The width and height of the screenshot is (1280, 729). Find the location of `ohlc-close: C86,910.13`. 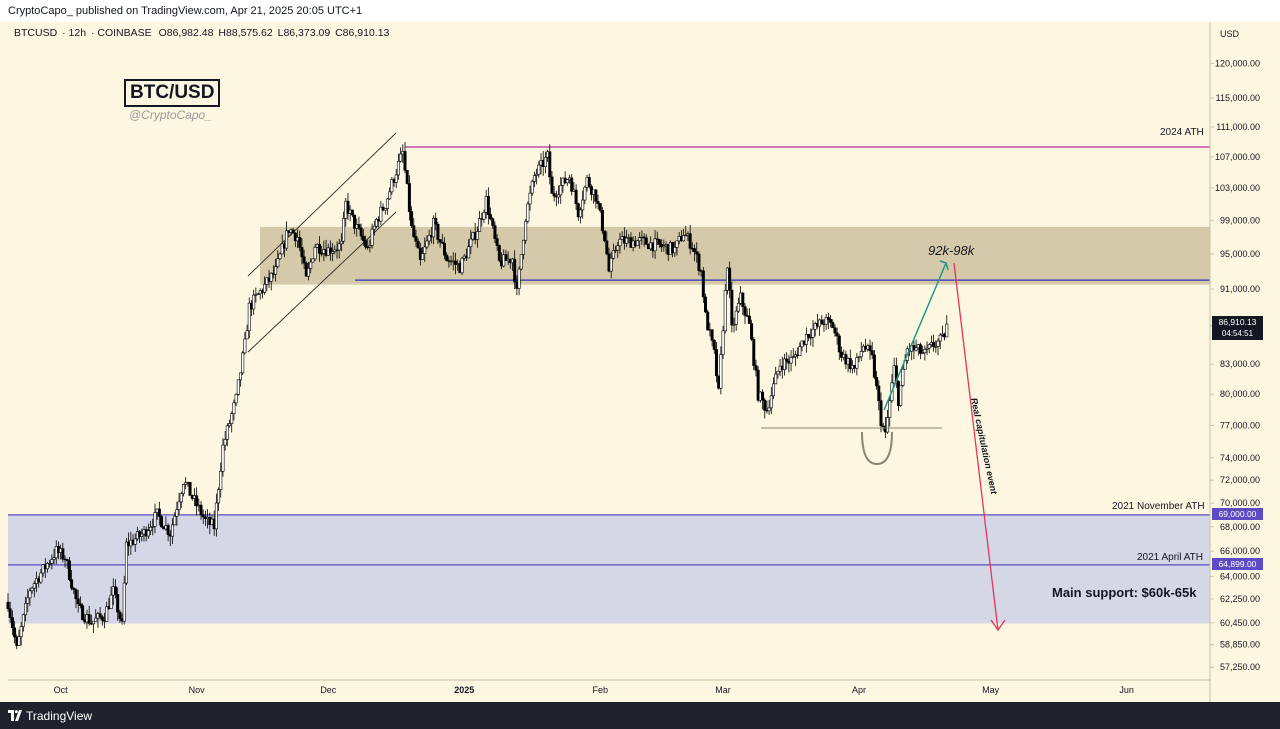

ohlc-close: C86,910.13 is located at coordinates (362, 33).